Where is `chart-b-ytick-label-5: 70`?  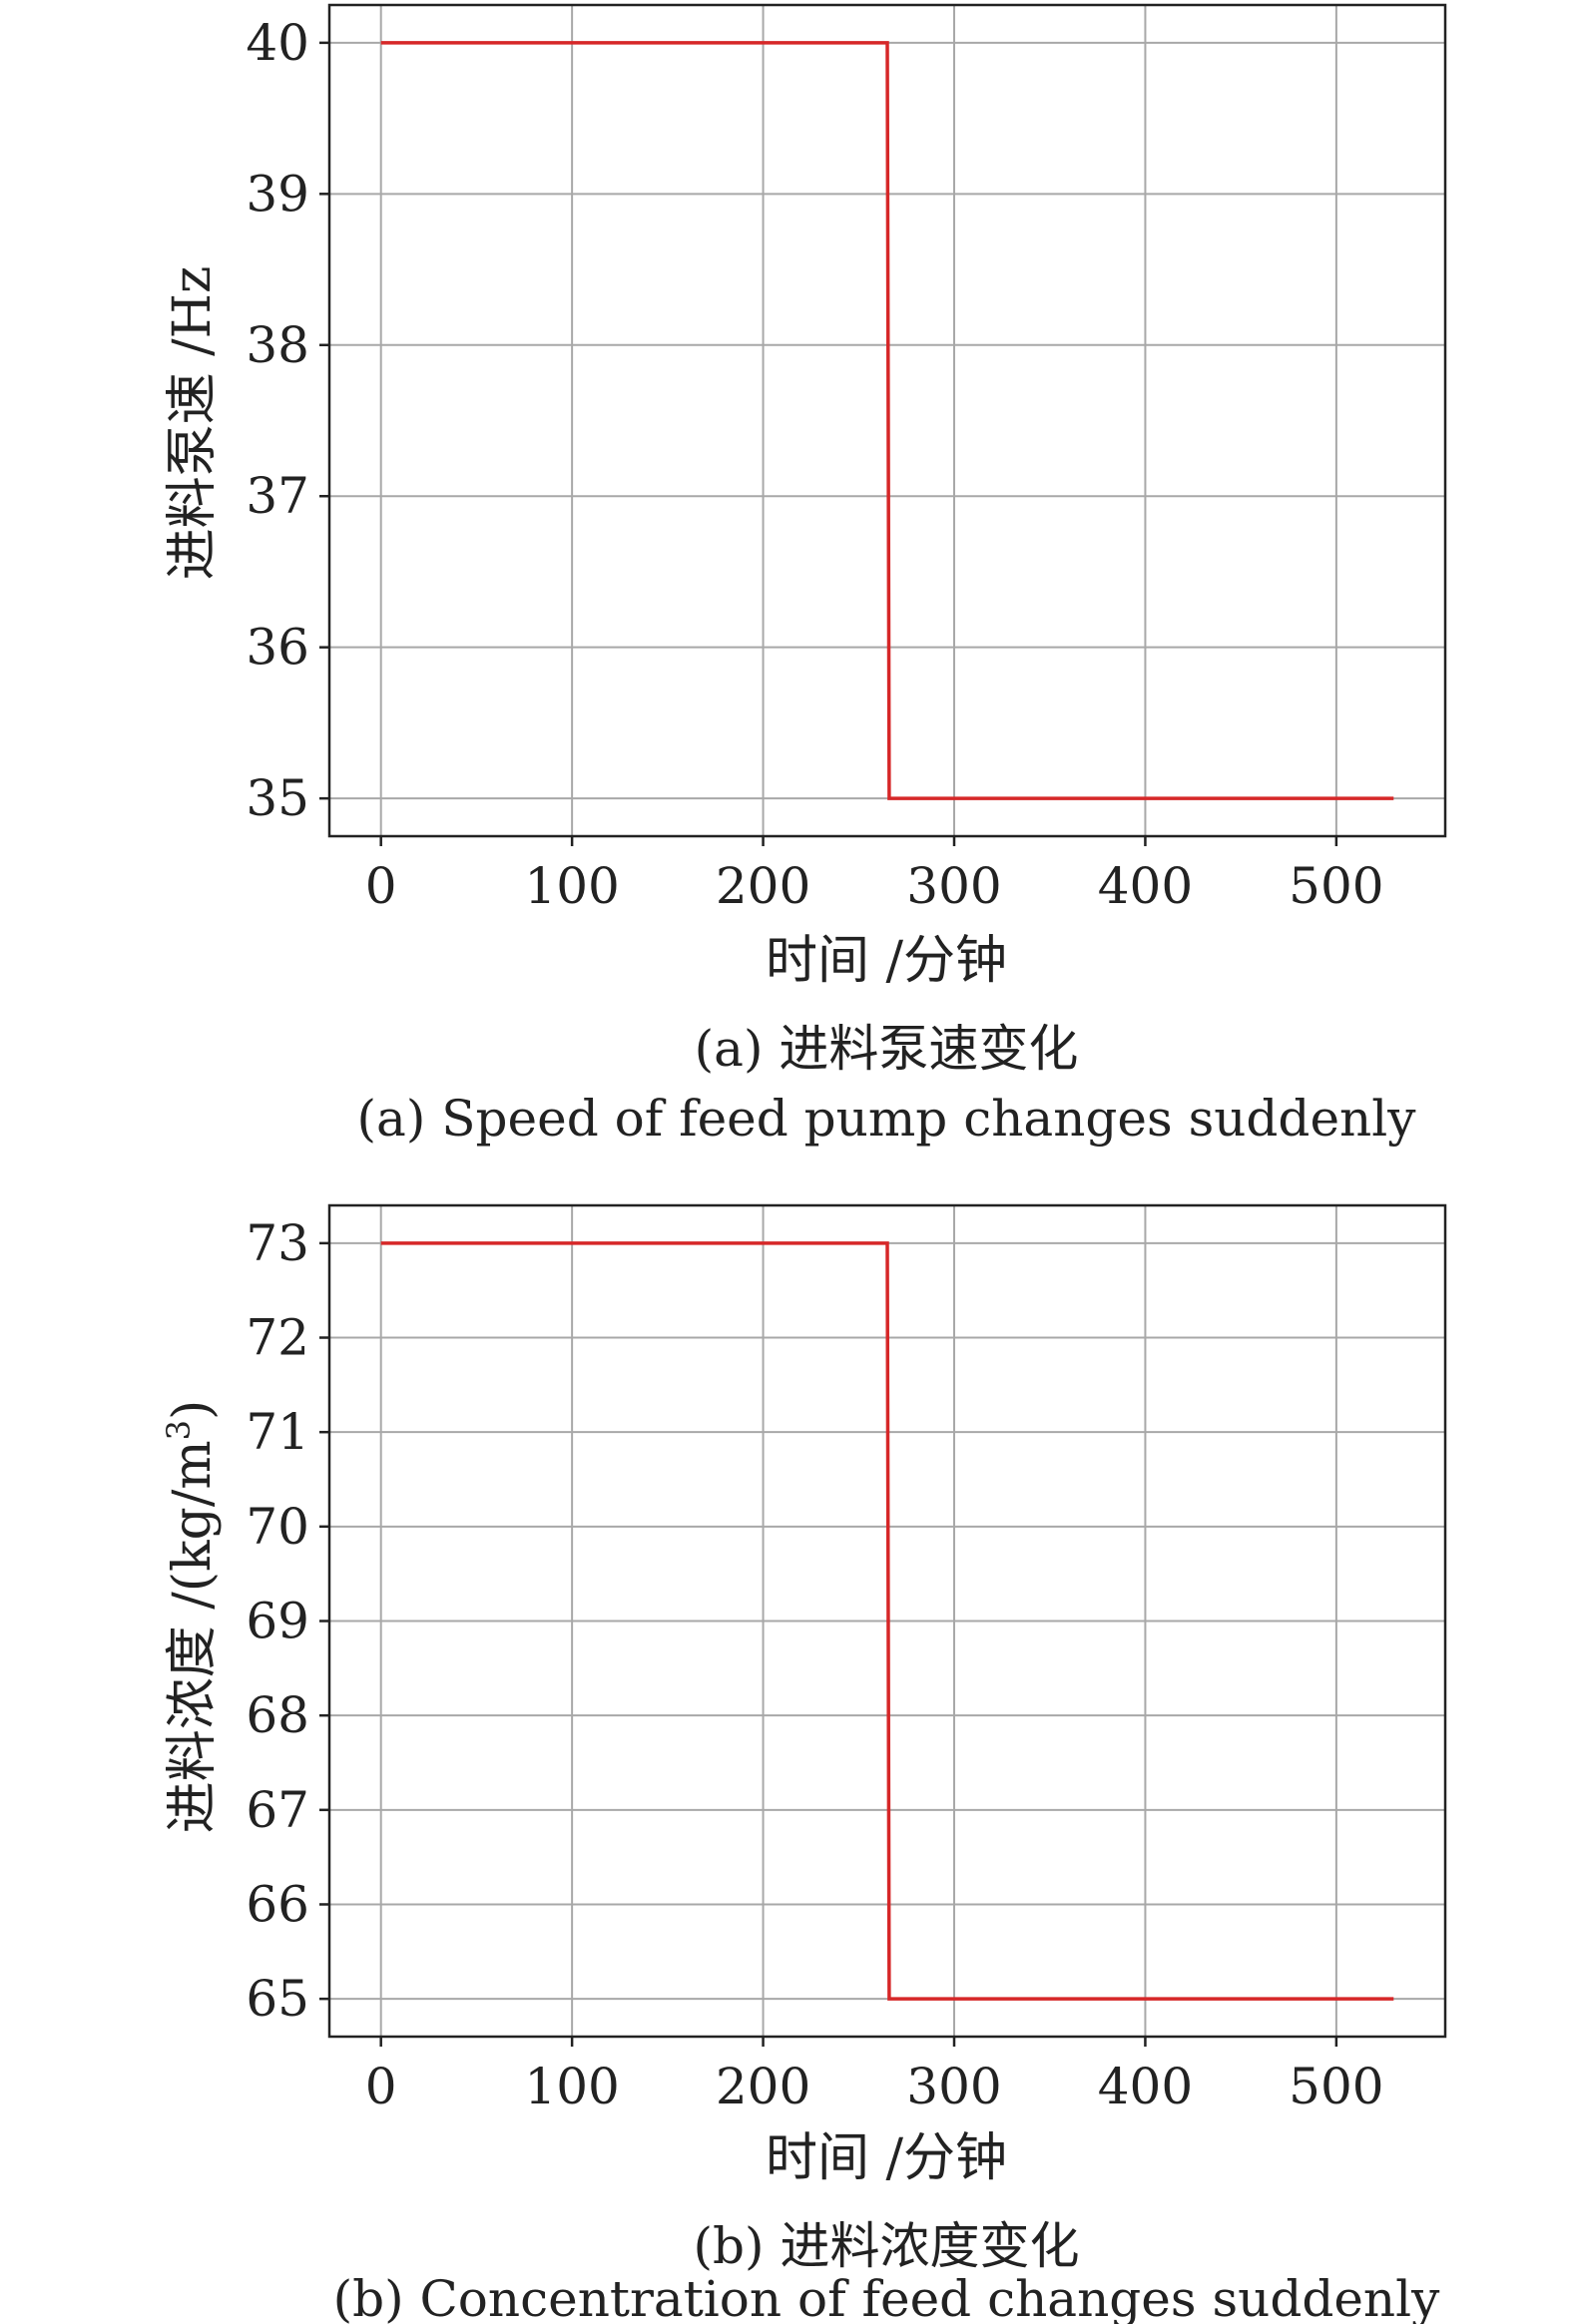 chart-b-ytick-label-5: 70 is located at coordinates (277, 1527).